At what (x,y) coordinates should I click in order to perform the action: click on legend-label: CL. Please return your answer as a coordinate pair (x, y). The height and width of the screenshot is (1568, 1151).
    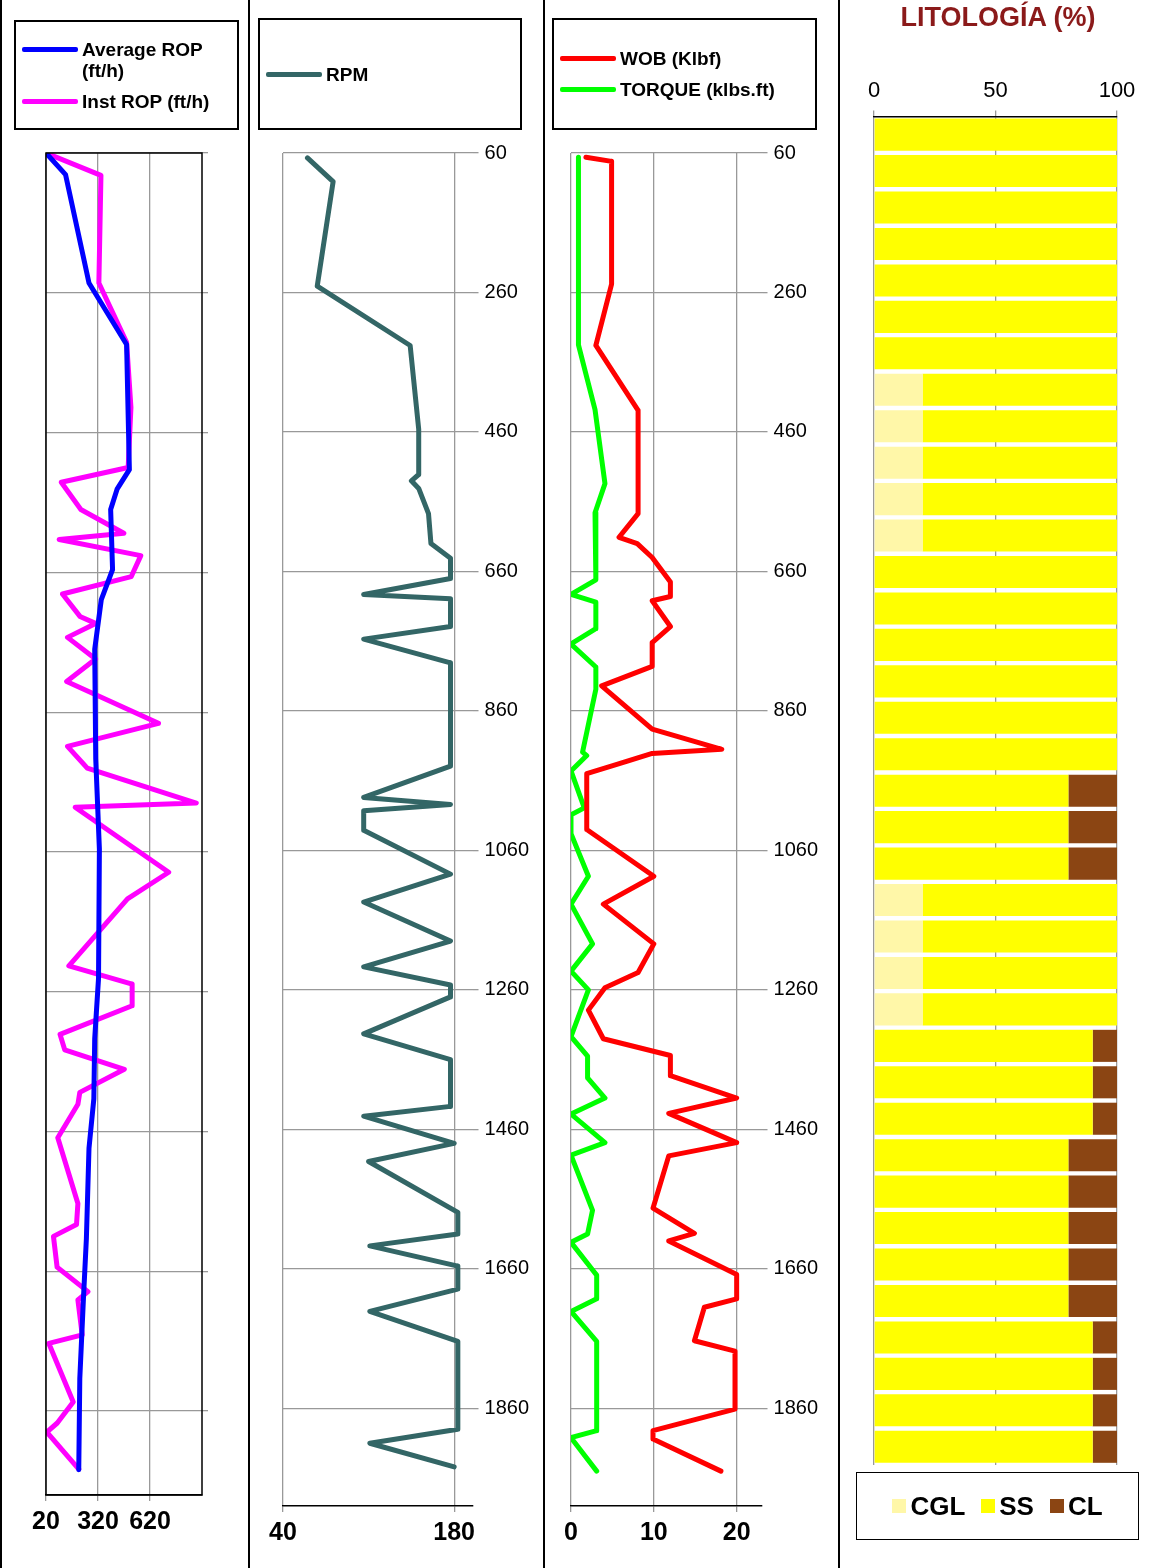
    Looking at the image, I should click on (1085, 1505).